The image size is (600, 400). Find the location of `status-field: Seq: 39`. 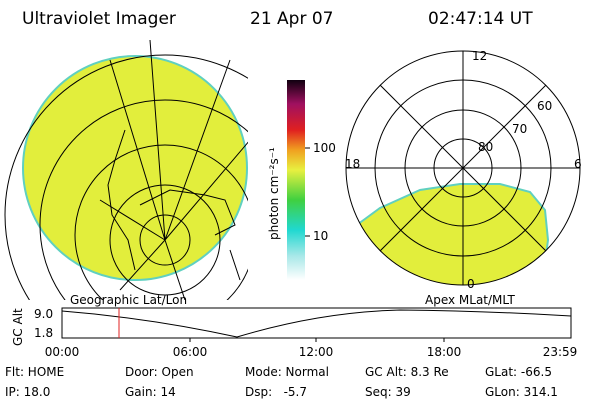

status-field: Seq: 39 is located at coordinates (388, 392).